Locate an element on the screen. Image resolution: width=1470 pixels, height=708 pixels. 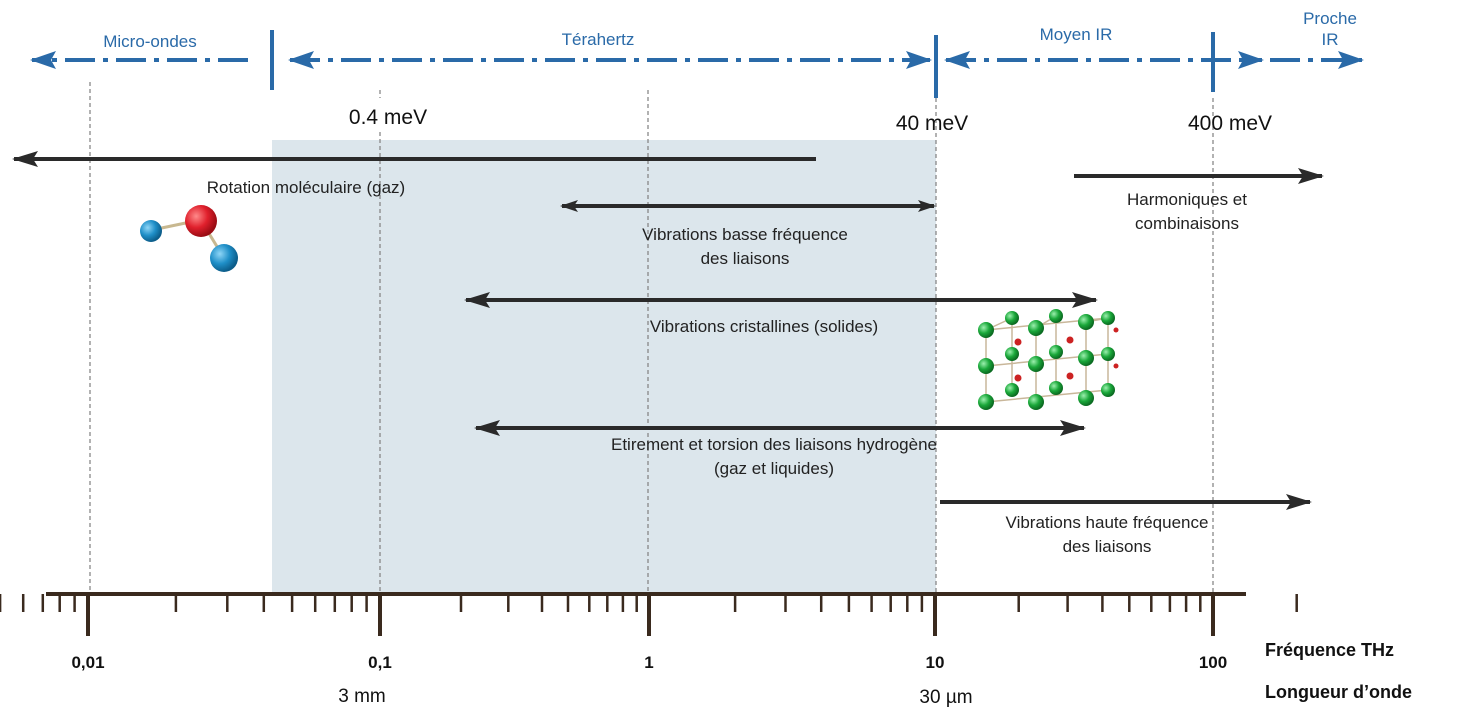
crystal-label: Vibrations cristallines (solides) is located at coordinates (764, 326).